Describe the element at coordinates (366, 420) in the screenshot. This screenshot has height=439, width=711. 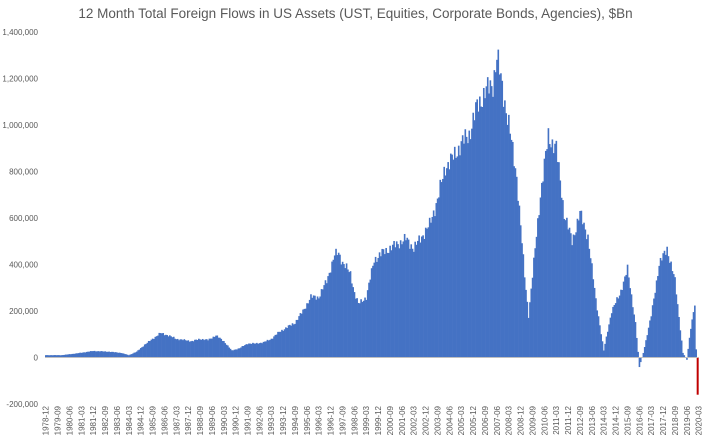
I see `x-tick-label: 1999-03` at that location.